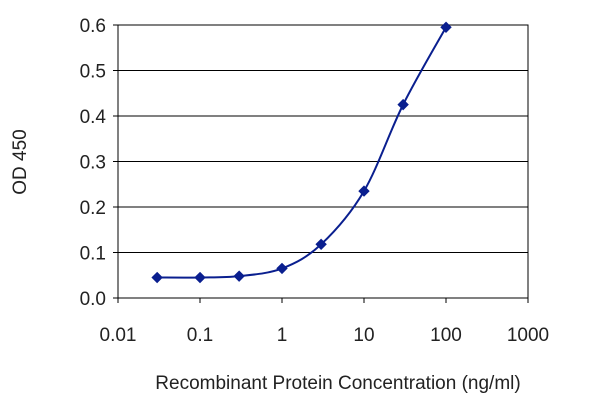 The height and width of the screenshot is (405, 600). What do you see at coordinates (20, 161) in the screenshot?
I see `y-axis-label: OD 450` at bounding box center [20, 161].